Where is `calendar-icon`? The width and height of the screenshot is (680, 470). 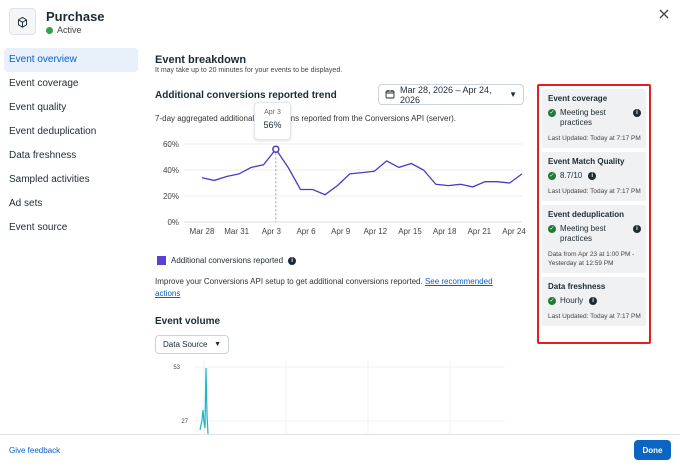
calendar-icon is located at coordinates (390, 95).